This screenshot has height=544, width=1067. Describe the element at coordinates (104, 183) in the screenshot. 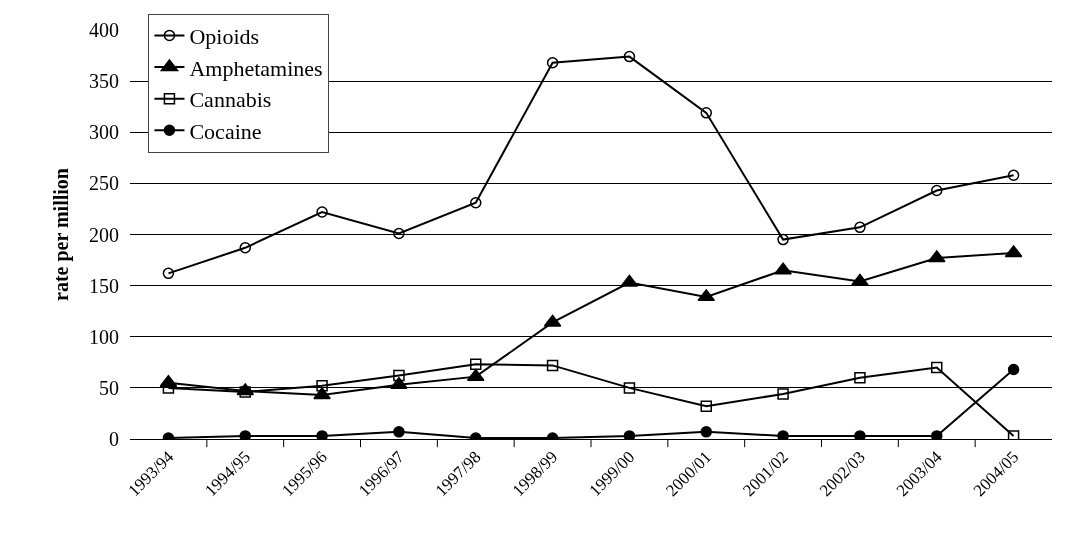

I see `y-tick-label: 250` at that location.